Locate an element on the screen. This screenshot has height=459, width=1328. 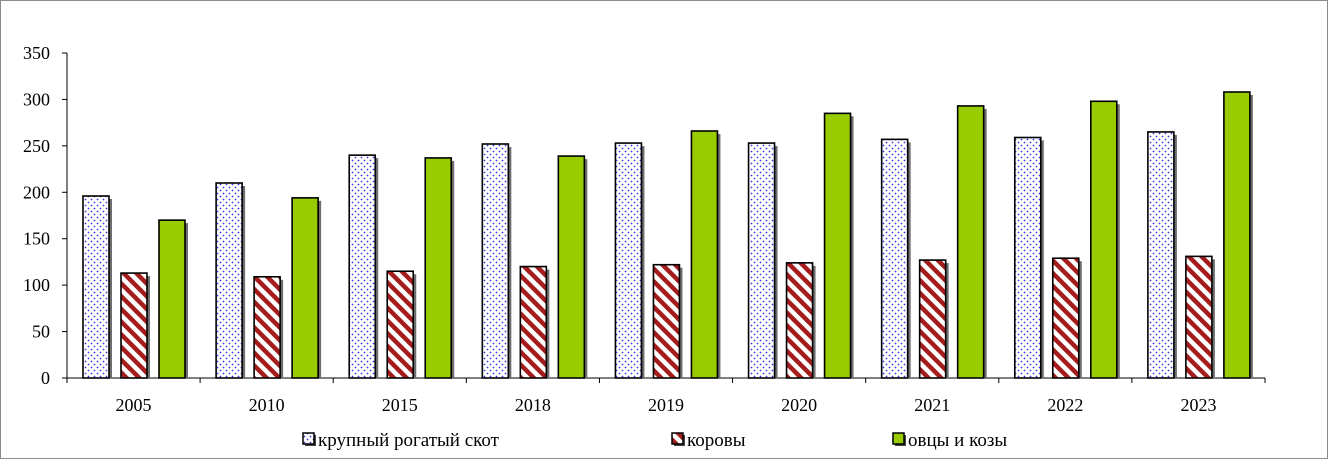
x-tick-label: 2022 is located at coordinates (1065, 405).